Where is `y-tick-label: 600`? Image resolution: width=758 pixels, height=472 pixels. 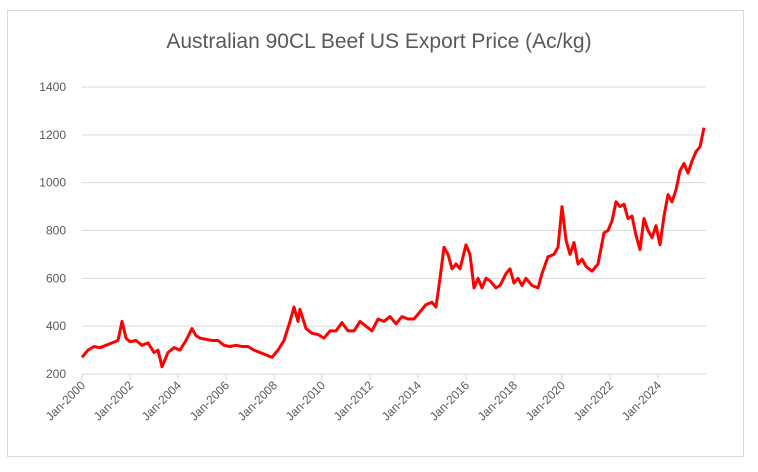 y-tick-label: 600 is located at coordinates (56, 278).